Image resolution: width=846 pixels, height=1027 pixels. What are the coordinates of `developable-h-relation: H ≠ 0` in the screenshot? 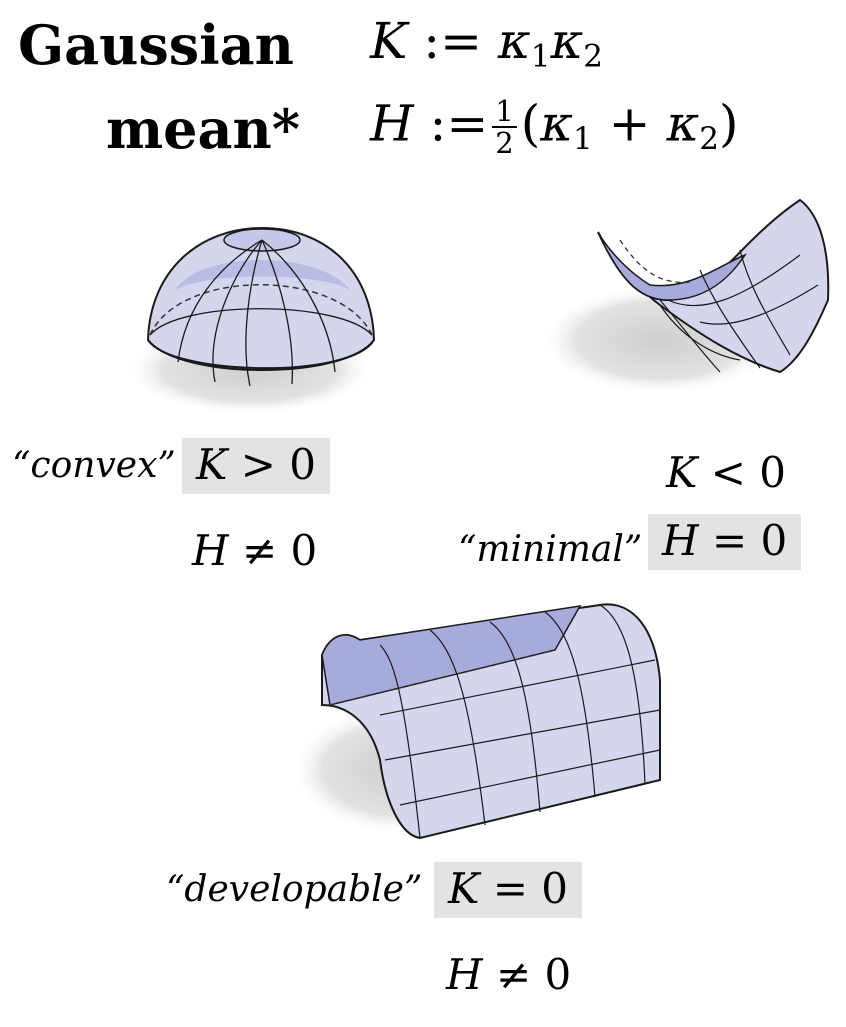 It's located at (508, 975).